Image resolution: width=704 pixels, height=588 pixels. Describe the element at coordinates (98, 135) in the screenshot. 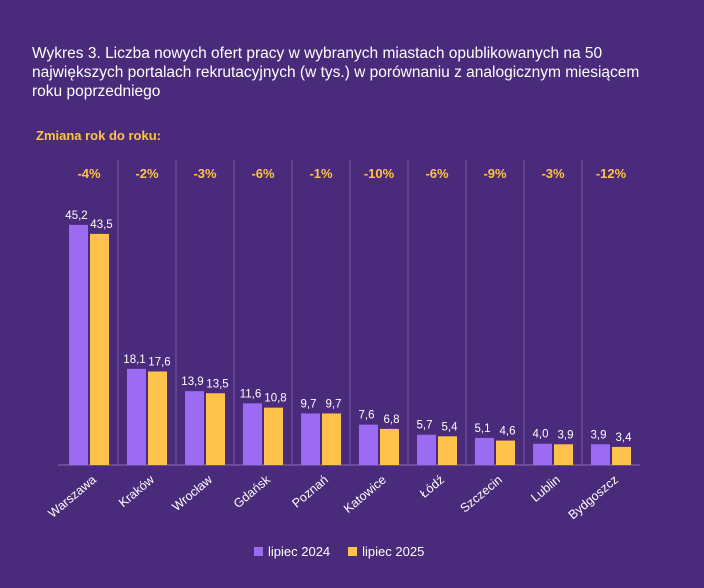

I see `yoy-label: Zmiana rok do roku:` at that location.